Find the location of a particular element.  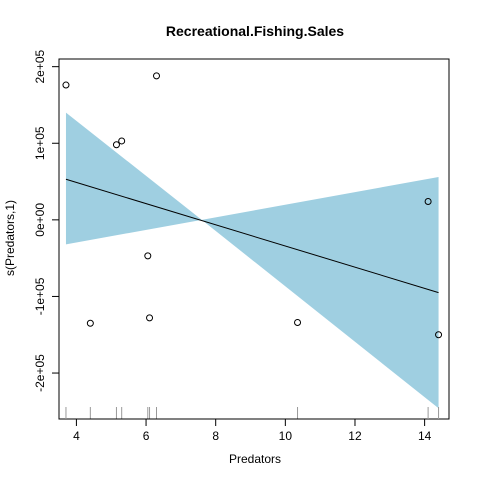

x-tick-label: 6 is located at coordinates (146, 436).